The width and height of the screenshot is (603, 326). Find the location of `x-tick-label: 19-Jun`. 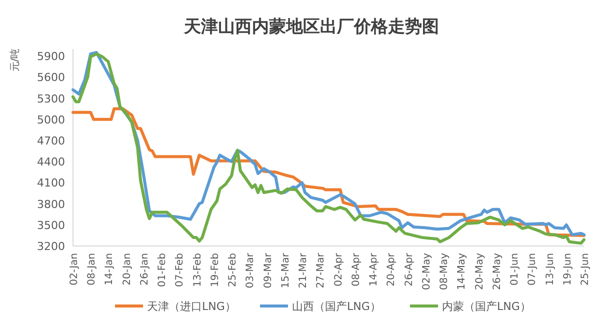

x-tick-label: 19-Jun is located at coordinates (568, 269).